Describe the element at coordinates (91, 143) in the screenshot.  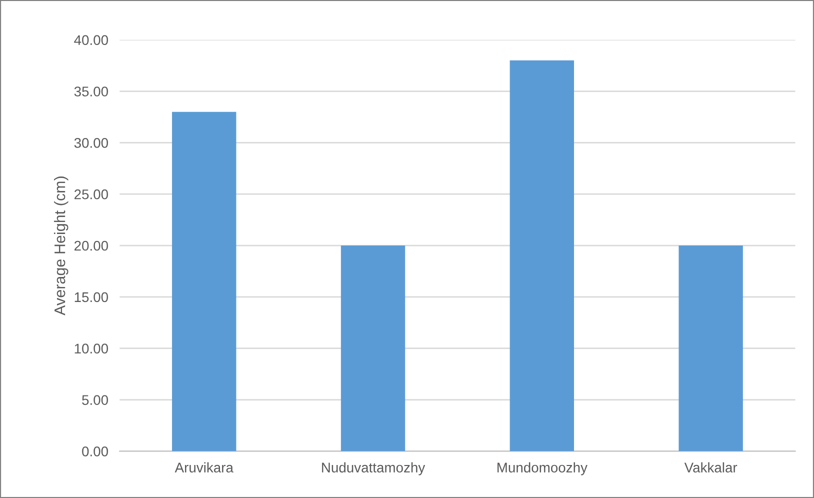
I see `y-tick-label: 30.00` at that location.